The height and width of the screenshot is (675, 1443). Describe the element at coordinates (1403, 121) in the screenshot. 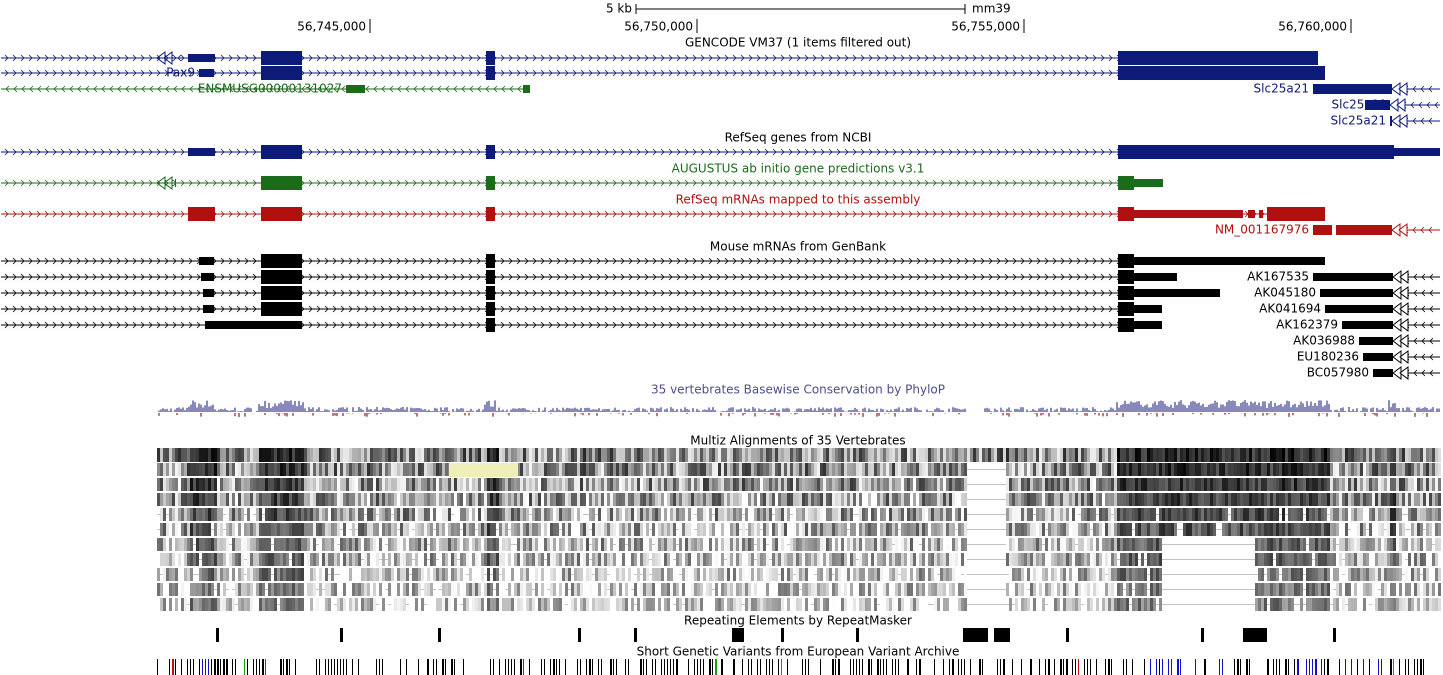

I see `overflow-arrow` at that location.